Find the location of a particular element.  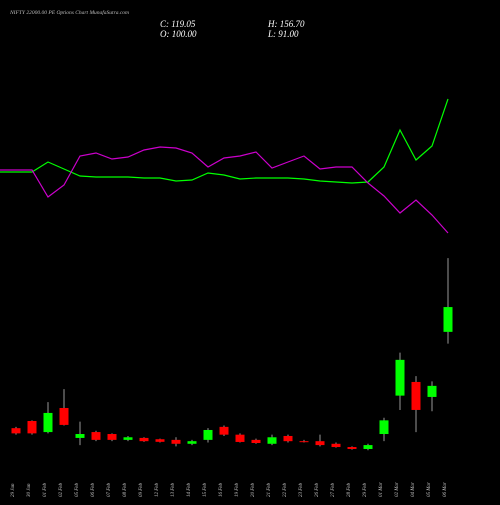

x-tick-label: 29 Jan is located at coordinates (13, 490).